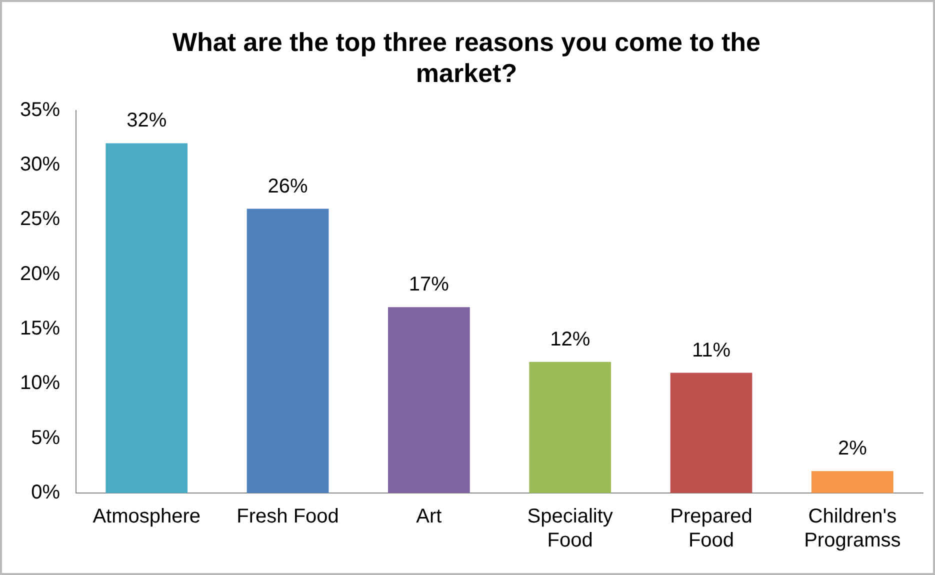 This screenshot has width=935, height=575. What do you see at coordinates (853, 449) in the screenshot?
I see `data-label: 2%` at bounding box center [853, 449].